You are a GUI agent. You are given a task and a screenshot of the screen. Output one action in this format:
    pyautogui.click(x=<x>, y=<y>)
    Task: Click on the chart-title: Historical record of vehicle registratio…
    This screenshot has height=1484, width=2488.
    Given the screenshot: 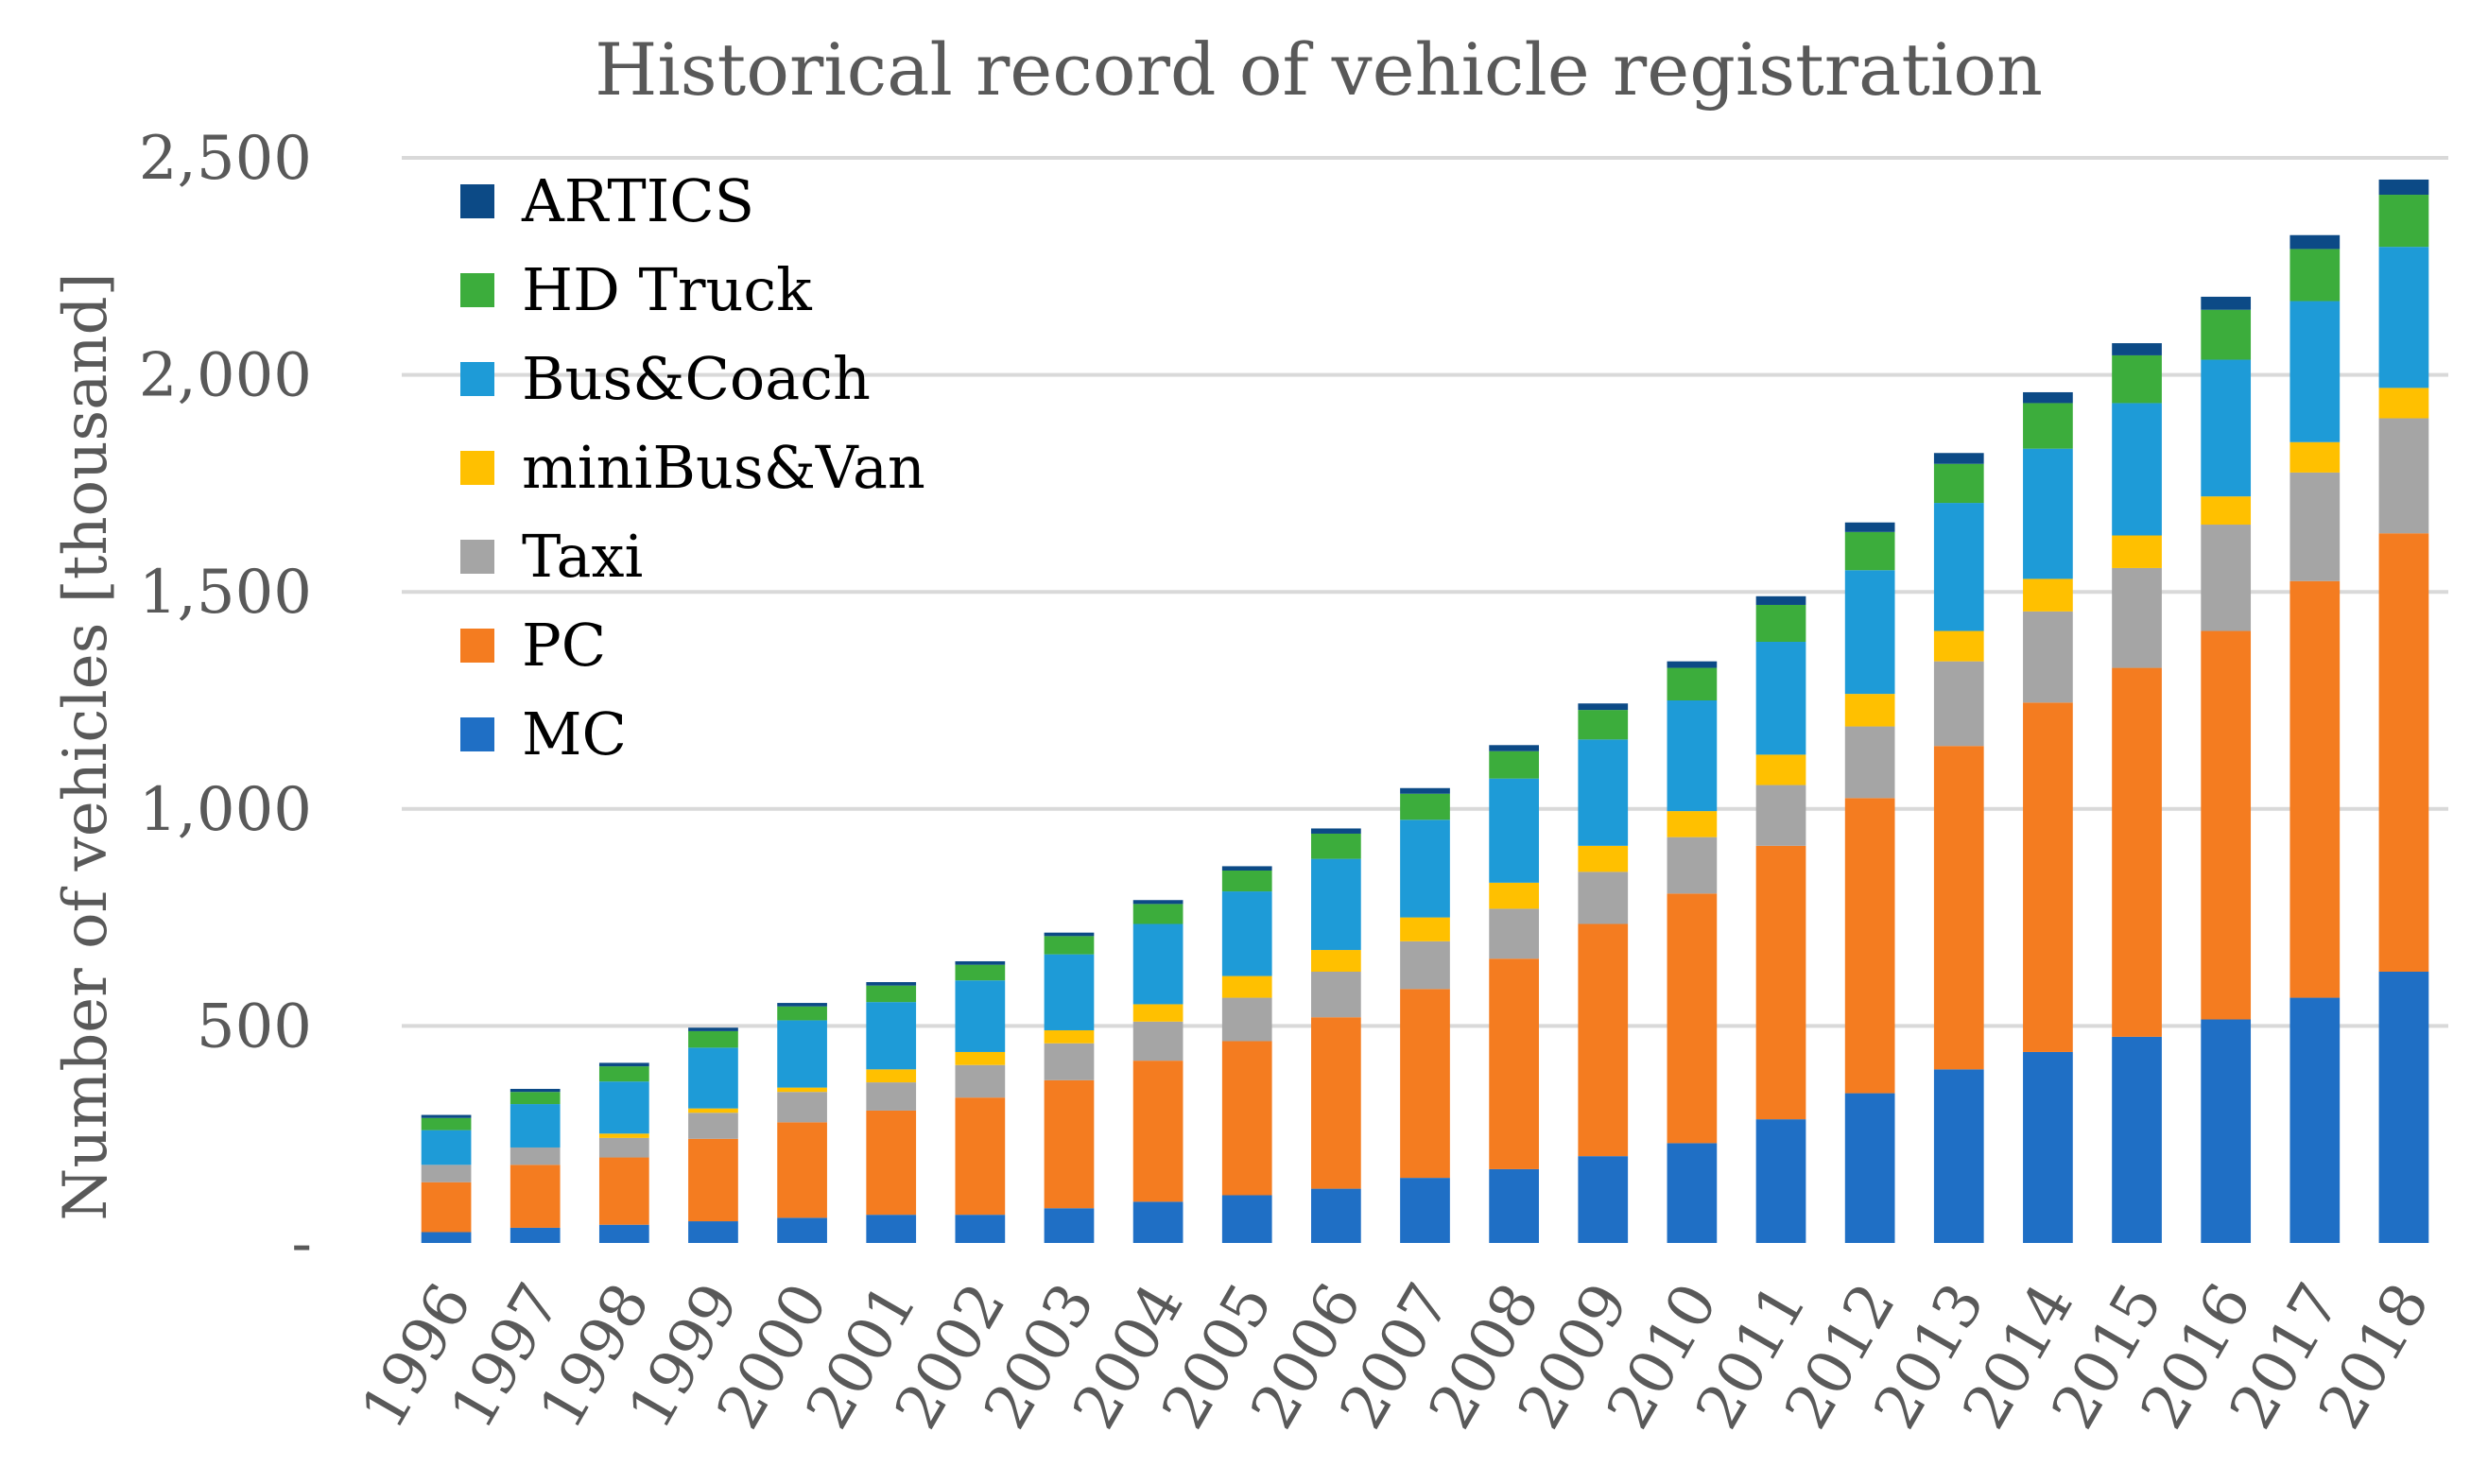 What is the action you would take?
    pyautogui.click(x=1319, y=70)
    